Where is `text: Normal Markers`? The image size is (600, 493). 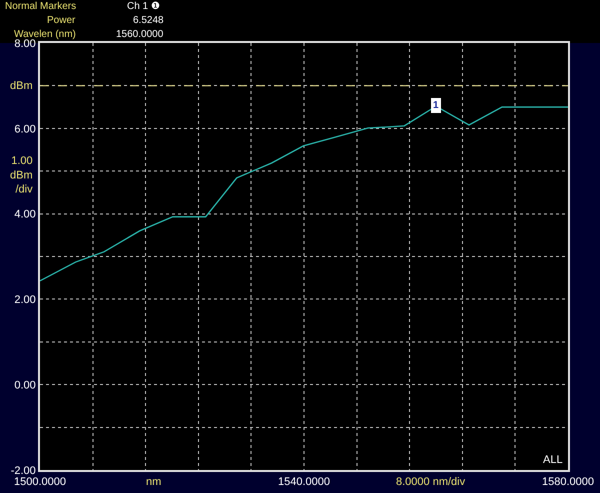
text: Normal Markers is located at coordinates (40, 6).